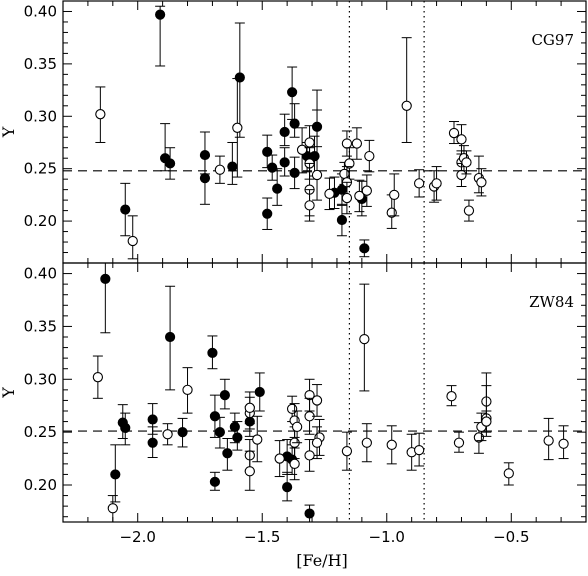  Describe the element at coordinates (551, 302) in the screenshot. I see `panel-label: ZW84` at that location.